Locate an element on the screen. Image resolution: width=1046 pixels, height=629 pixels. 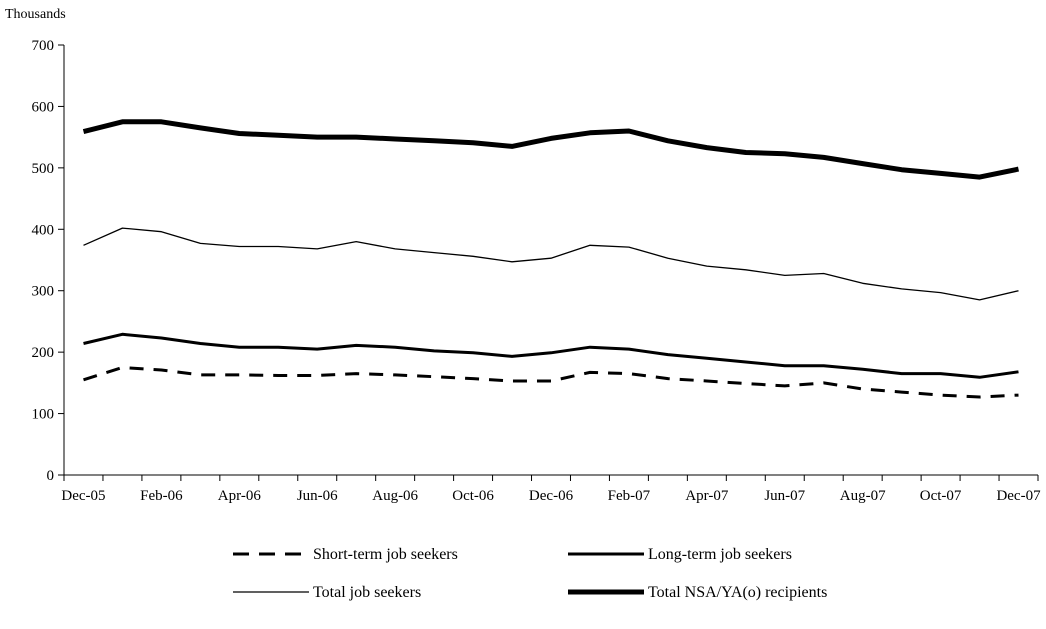
y-tick-label: 200 is located at coordinates (43, 353).